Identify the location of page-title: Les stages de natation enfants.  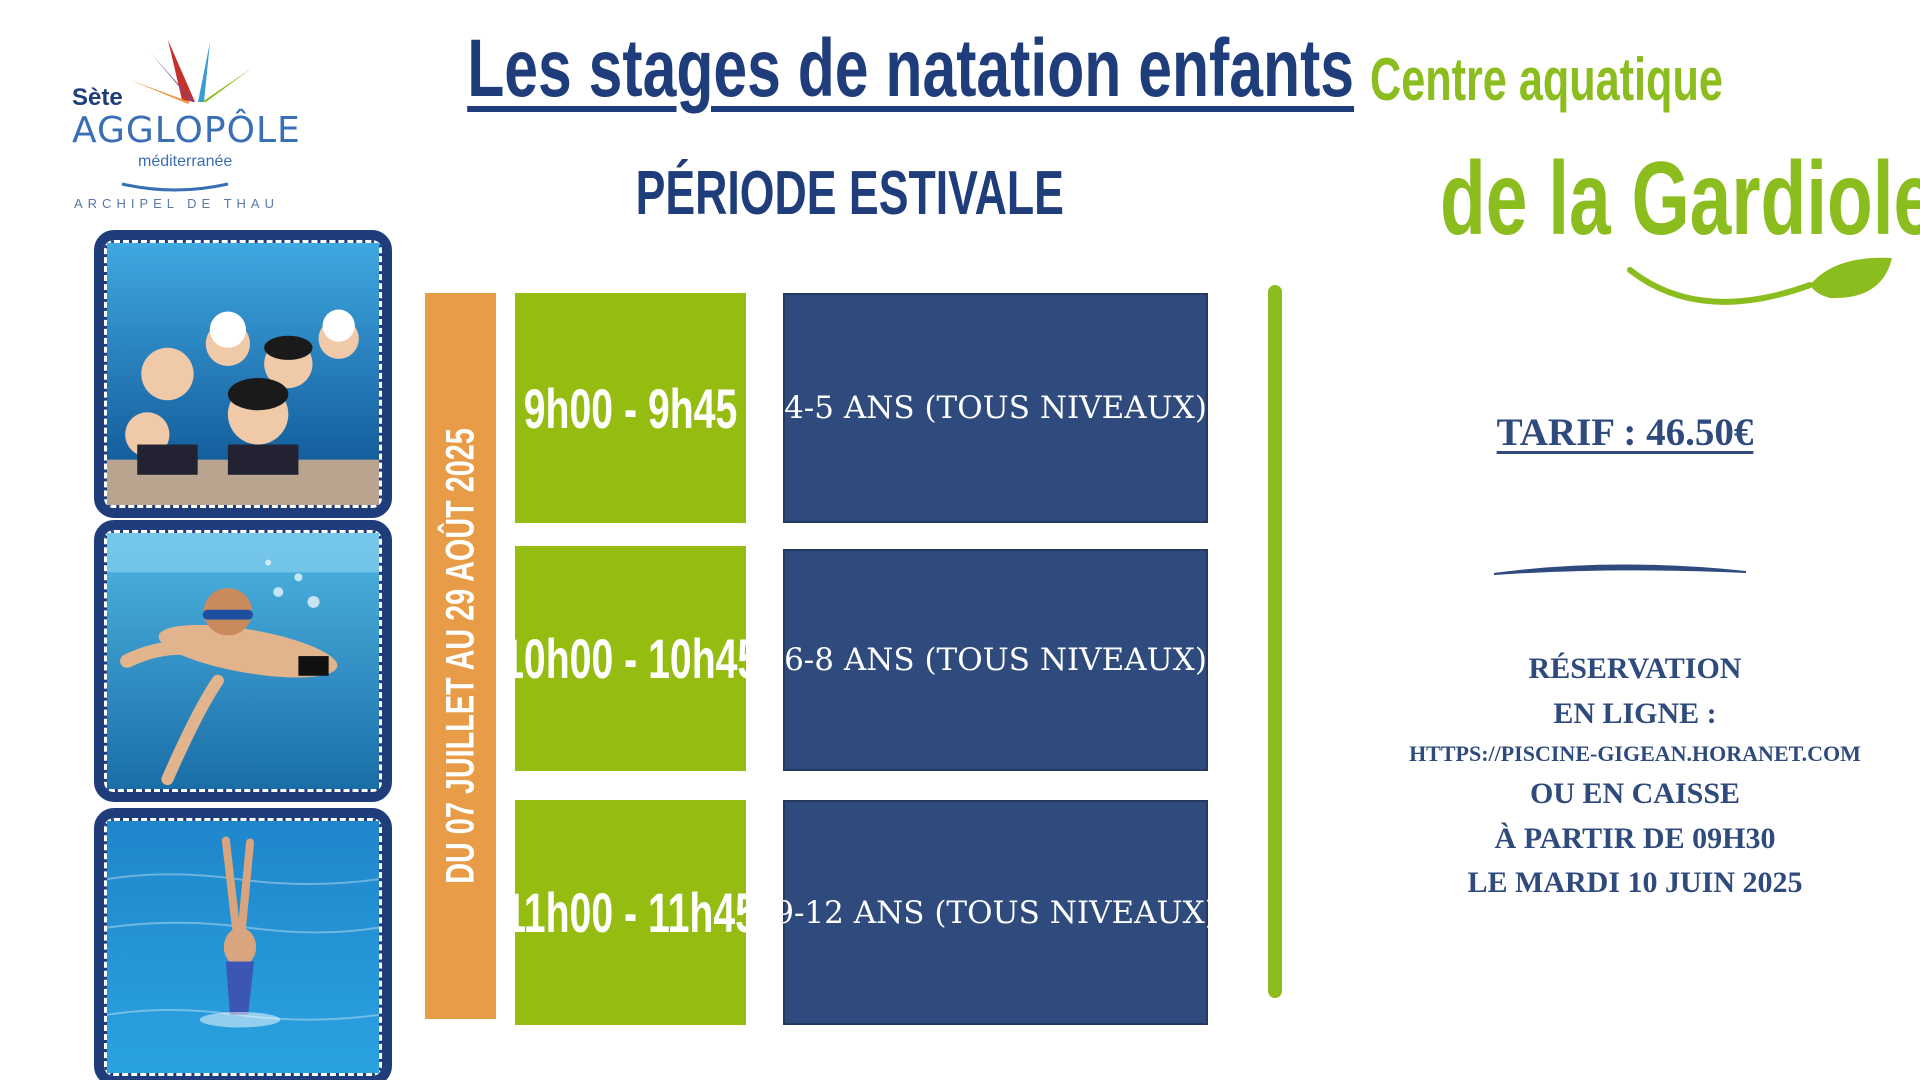
(911, 68).